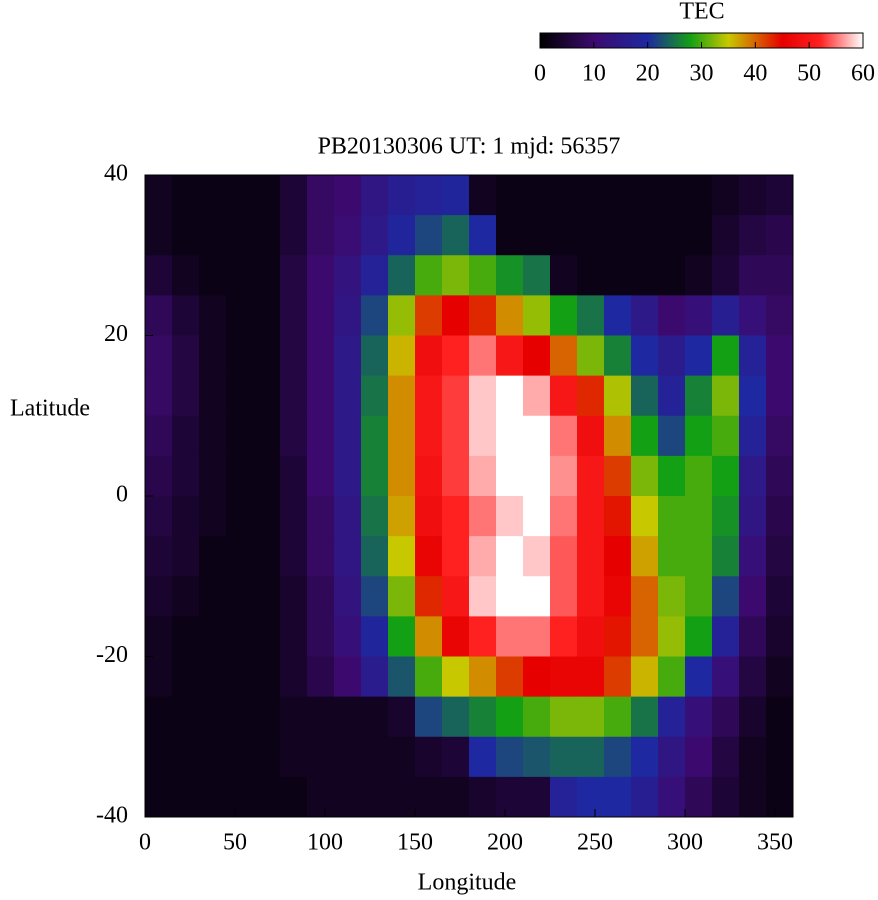 The width and height of the screenshot is (878, 900). Describe the element at coordinates (809, 74) in the screenshot. I see `colorbar-tick-label: 50` at that location.